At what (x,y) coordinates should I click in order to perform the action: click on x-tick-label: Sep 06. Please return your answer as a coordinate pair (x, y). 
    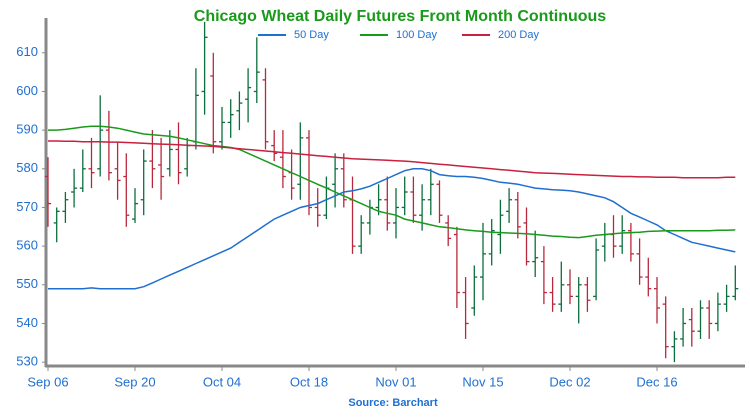
    Looking at the image, I should click on (47, 381).